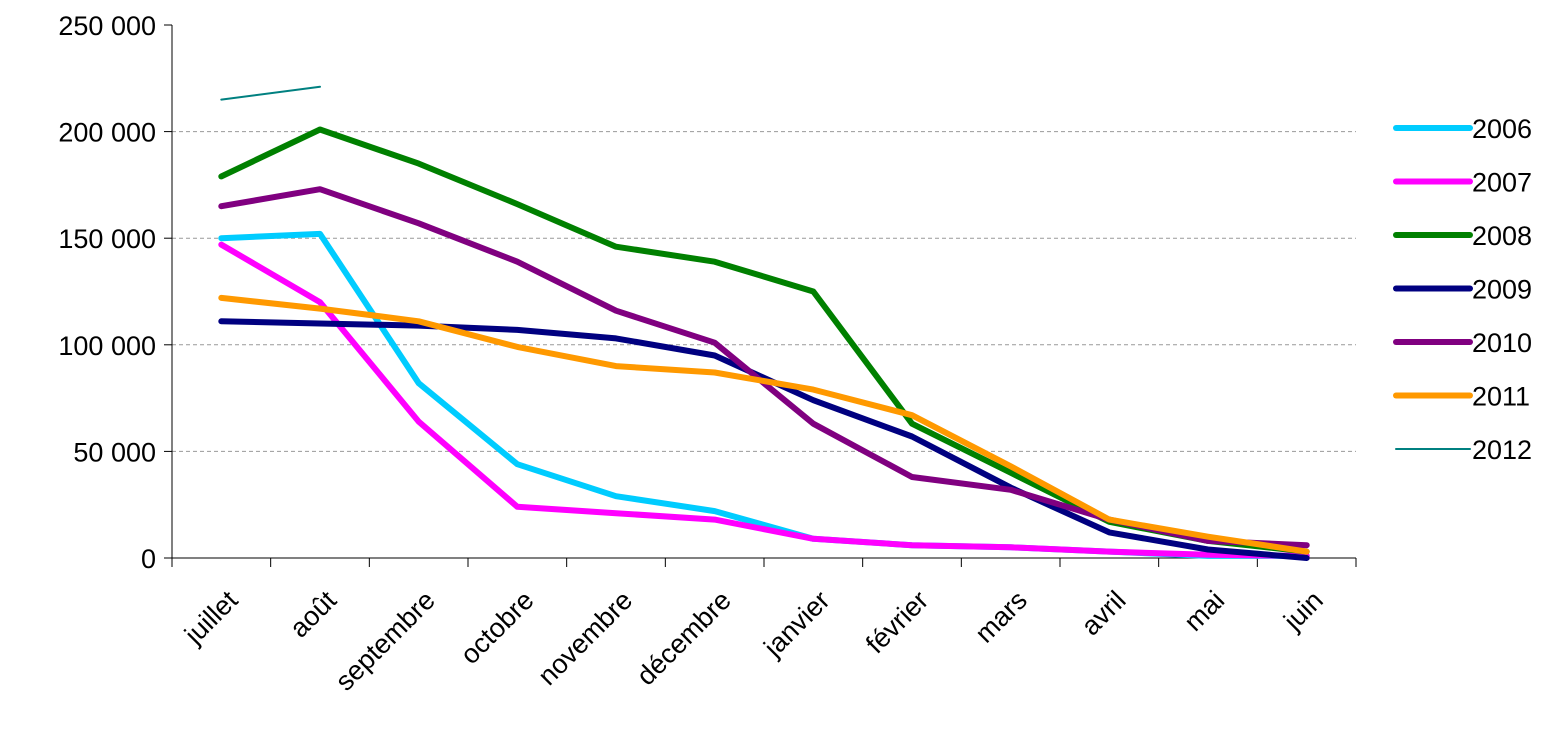  Describe the element at coordinates (497, 627) in the screenshot. I see `x-tick-label: octobre` at that location.